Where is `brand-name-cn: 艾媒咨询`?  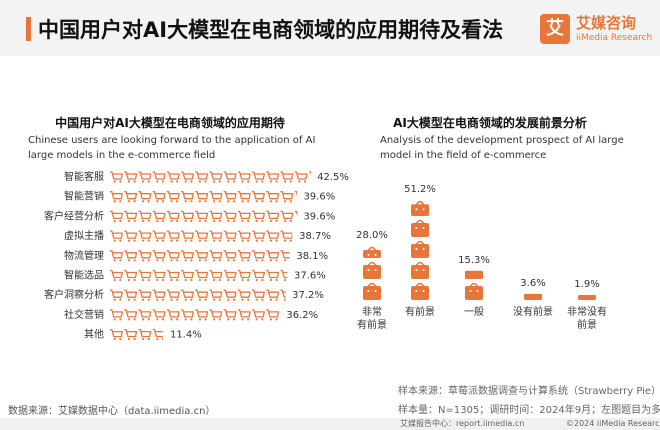 brand-name-cn: 艾媒咨询 is located at coordinates (606, 23).